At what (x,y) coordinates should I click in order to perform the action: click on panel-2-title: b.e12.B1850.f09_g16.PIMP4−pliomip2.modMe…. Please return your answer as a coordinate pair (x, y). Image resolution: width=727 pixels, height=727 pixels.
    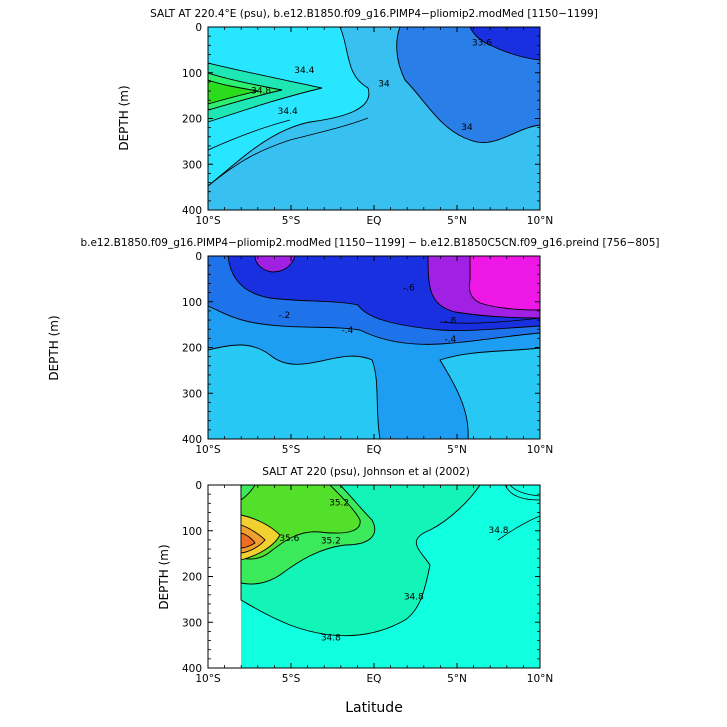
    Looking at the image, I should click on (369, 243).